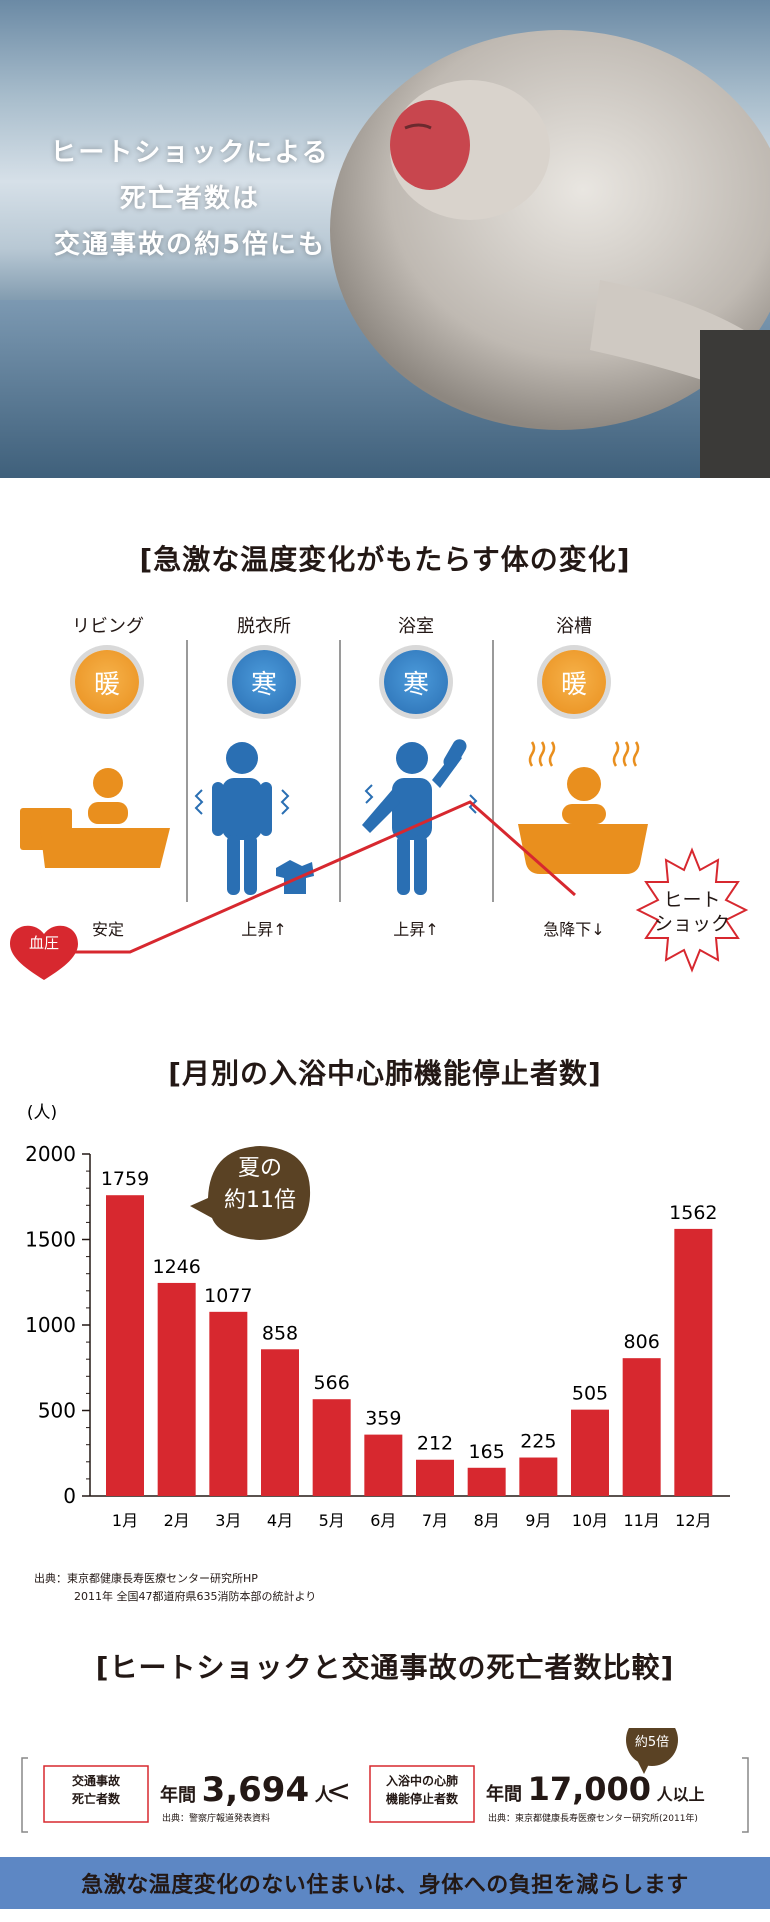 The width and height of the screenshot is (770, 1922). I want to click on comparison-frame, so click(385, 1780).